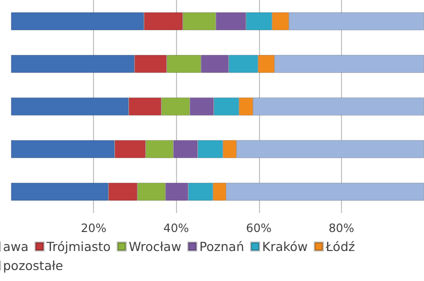  Describe the element at coordinates (93, 228) in the screenshot. I see `x-tick-label: 20%` at that location.